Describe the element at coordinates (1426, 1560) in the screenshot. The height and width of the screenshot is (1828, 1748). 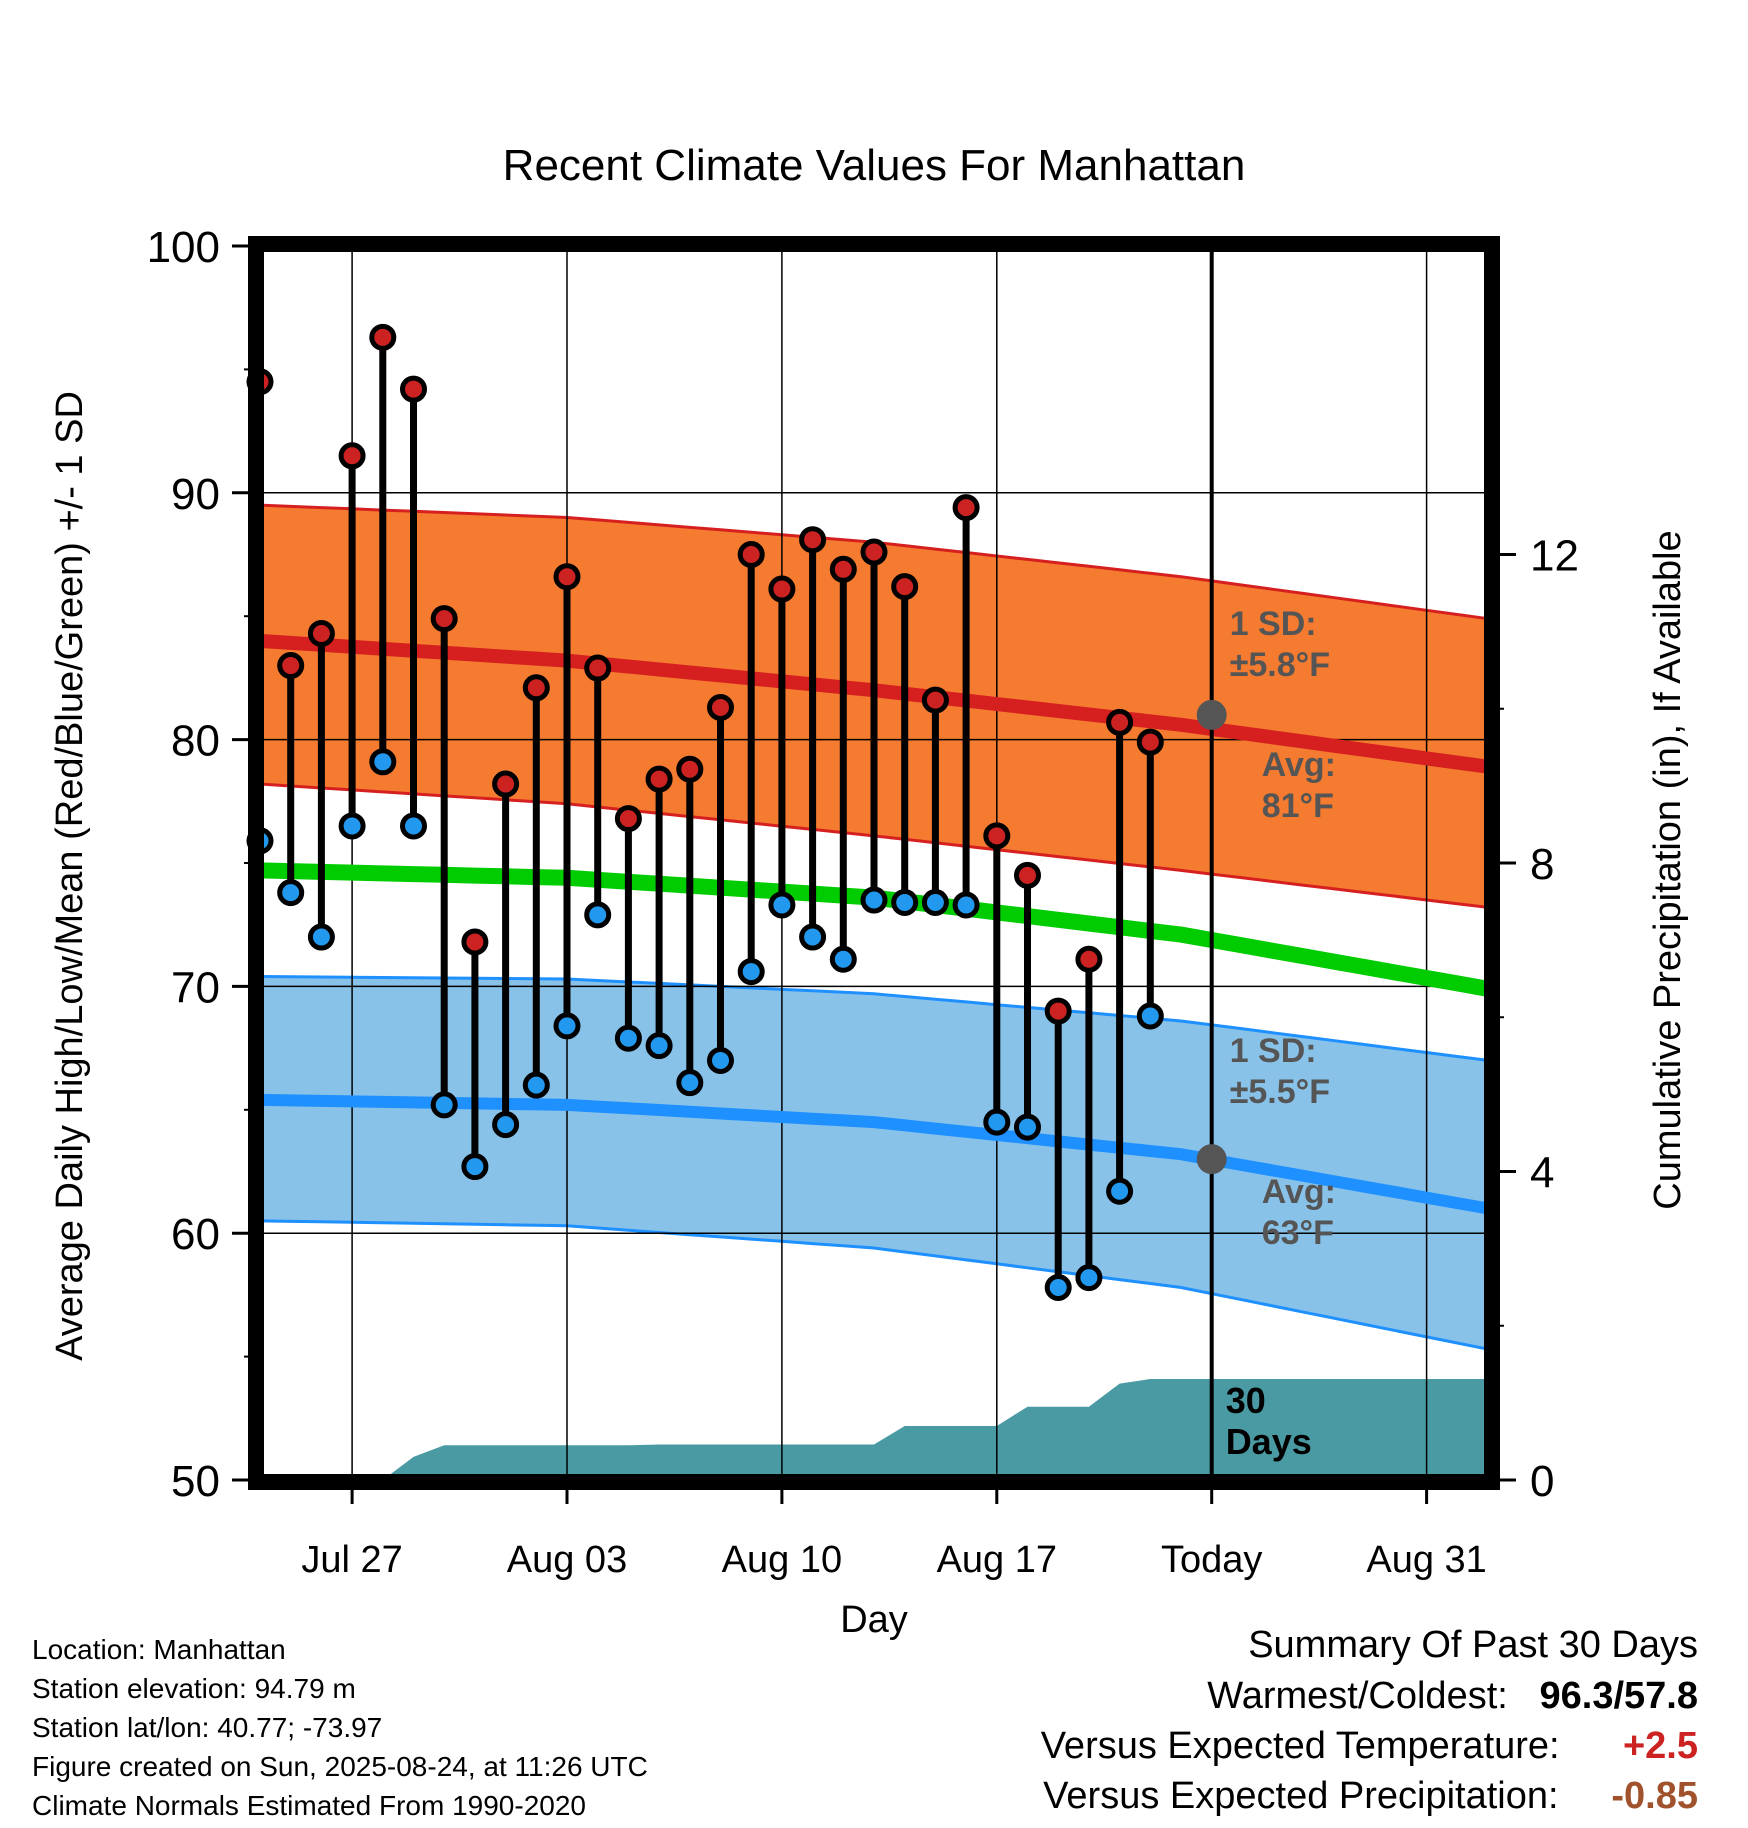
I see `x-tick-label: Aug 31` at that location.